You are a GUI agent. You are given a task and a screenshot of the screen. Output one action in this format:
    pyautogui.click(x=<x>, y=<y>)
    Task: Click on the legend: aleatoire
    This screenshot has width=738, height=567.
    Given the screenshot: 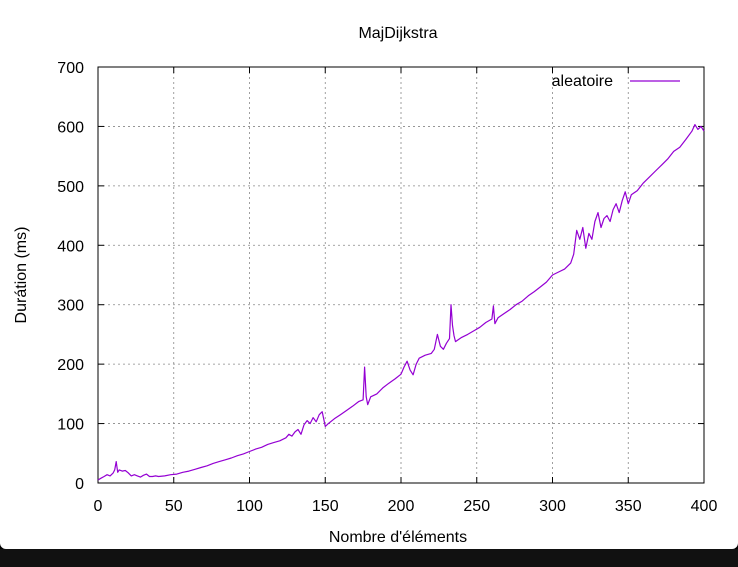 What is the action you would take?
    pyautogui.click(x=616, y=81)
    